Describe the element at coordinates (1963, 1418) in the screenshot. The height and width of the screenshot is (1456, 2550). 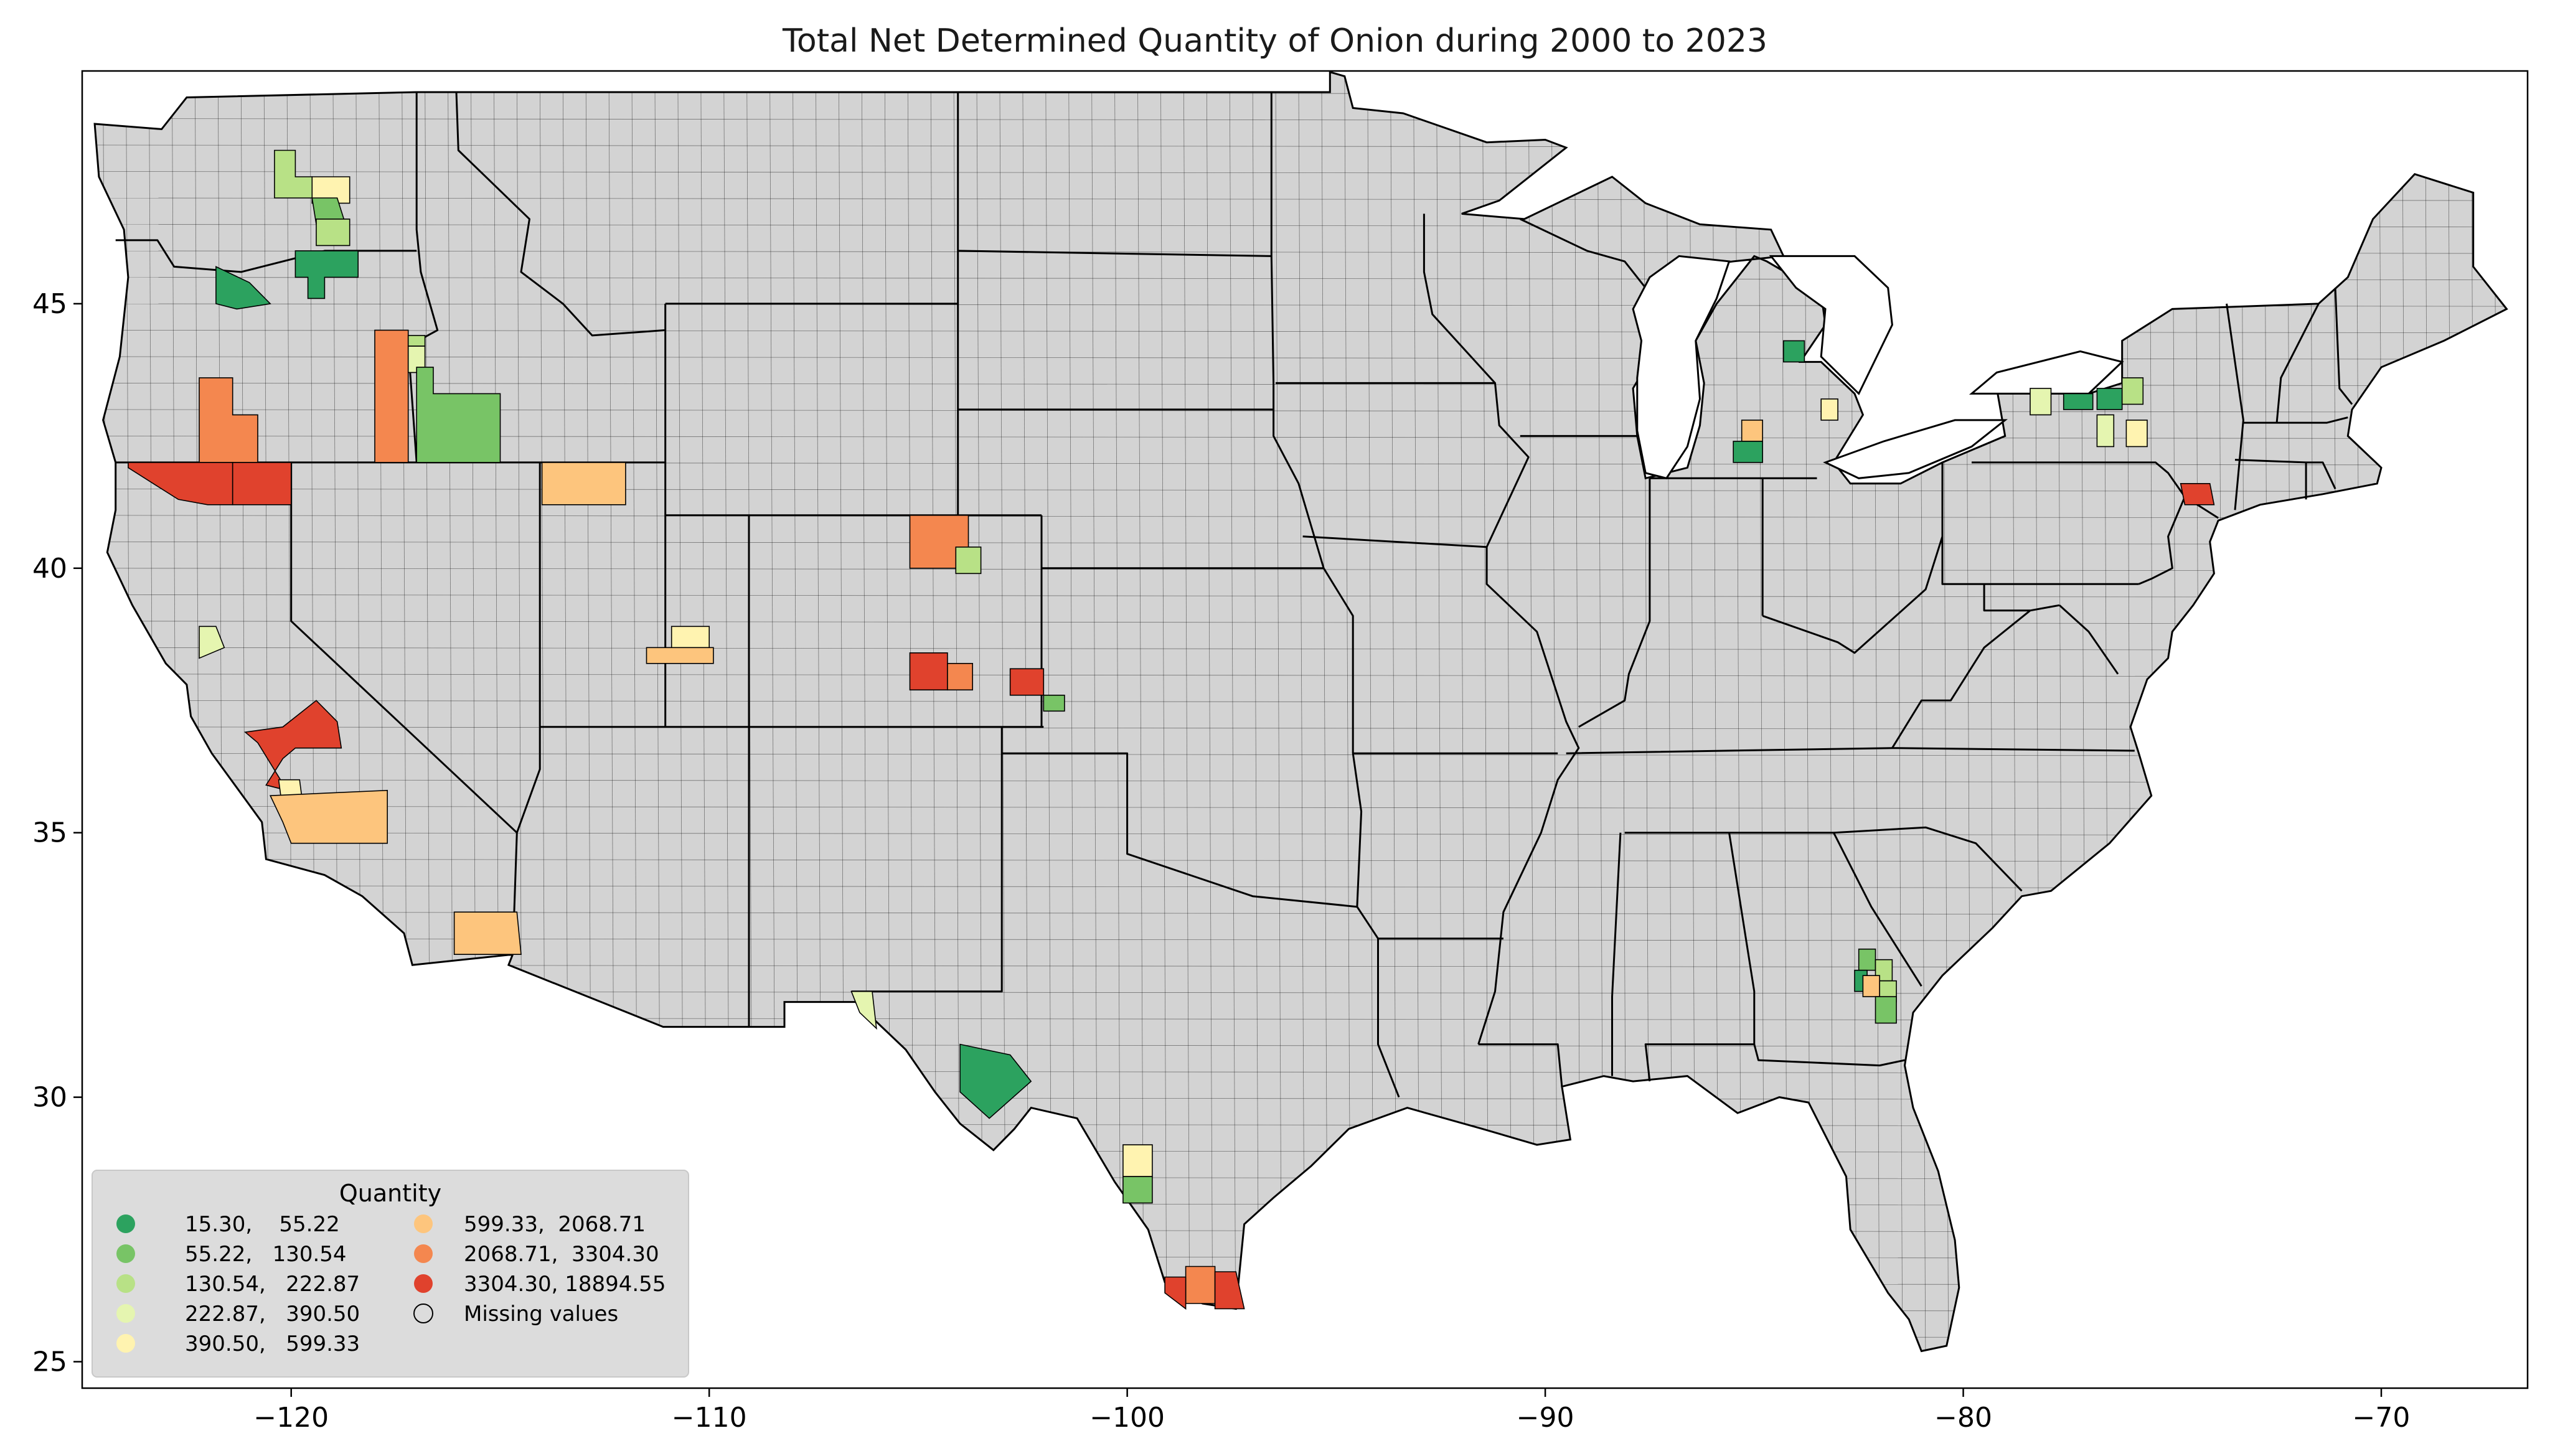
I see `x-tick-label: −80` at that location.